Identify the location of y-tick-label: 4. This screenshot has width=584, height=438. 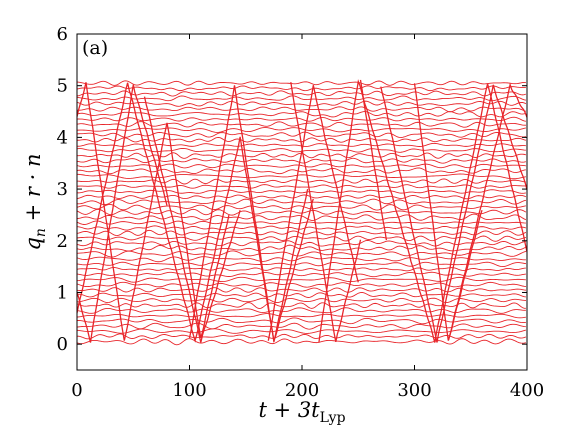
(62, 137).